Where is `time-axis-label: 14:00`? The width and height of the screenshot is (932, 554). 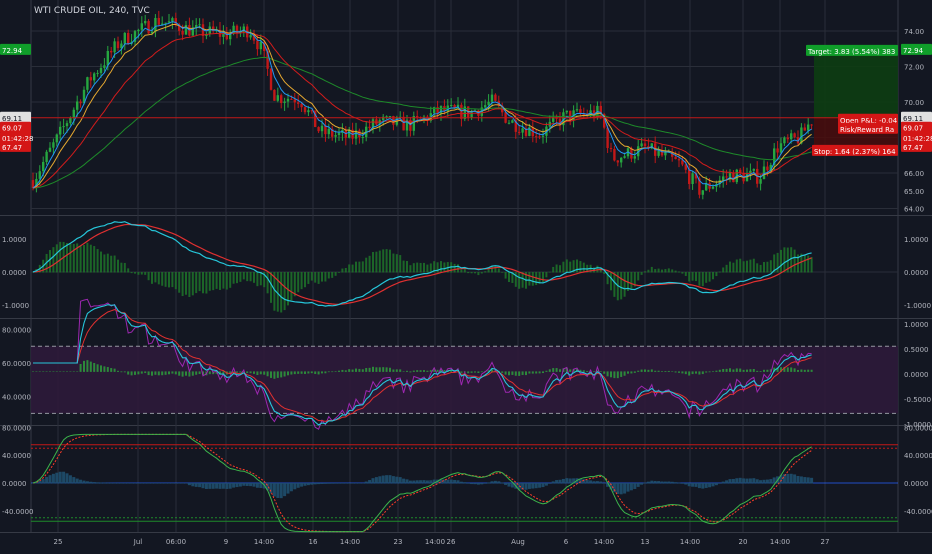 time-axis-label: 14:00 is located at coordinates (350, 542).